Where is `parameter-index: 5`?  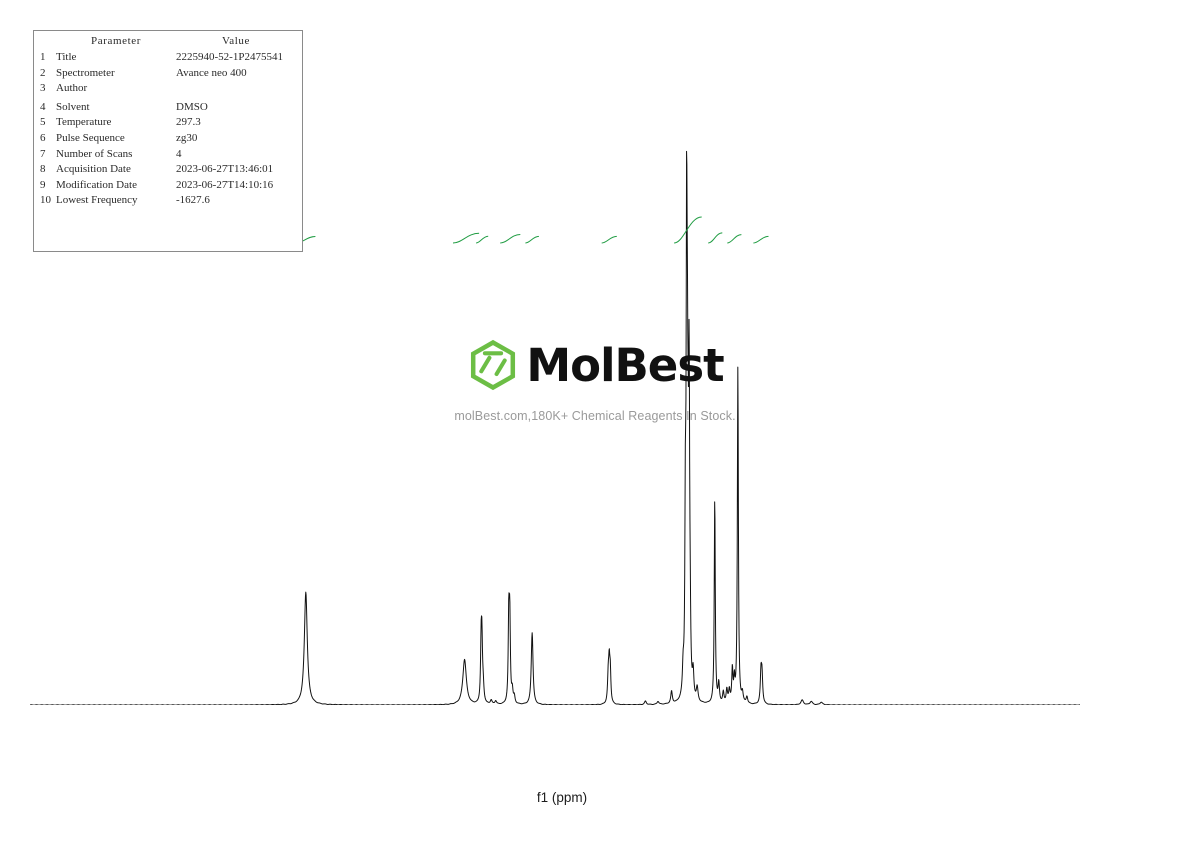 parameter-index: 5 is located at coordinates (43, 122).